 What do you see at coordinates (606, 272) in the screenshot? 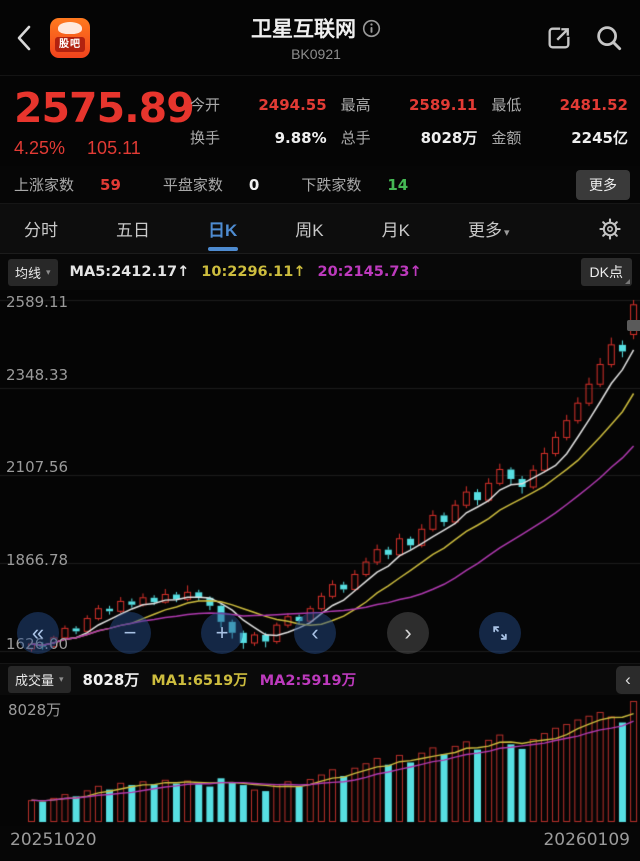
I see `dk-point-button: DK点` at bounding box center [606, 272].